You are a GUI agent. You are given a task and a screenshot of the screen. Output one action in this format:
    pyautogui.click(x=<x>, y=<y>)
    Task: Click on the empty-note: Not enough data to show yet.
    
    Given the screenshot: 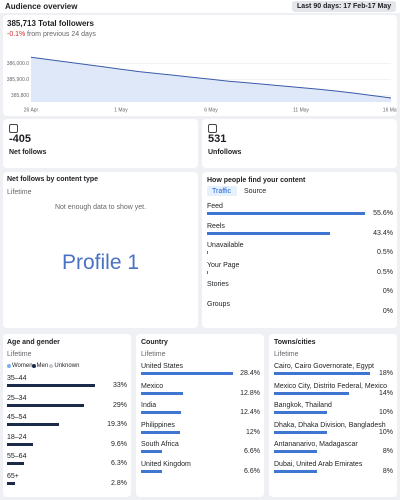 What is the action you would take?
    pyautogui.click(x=100, y=207)
    